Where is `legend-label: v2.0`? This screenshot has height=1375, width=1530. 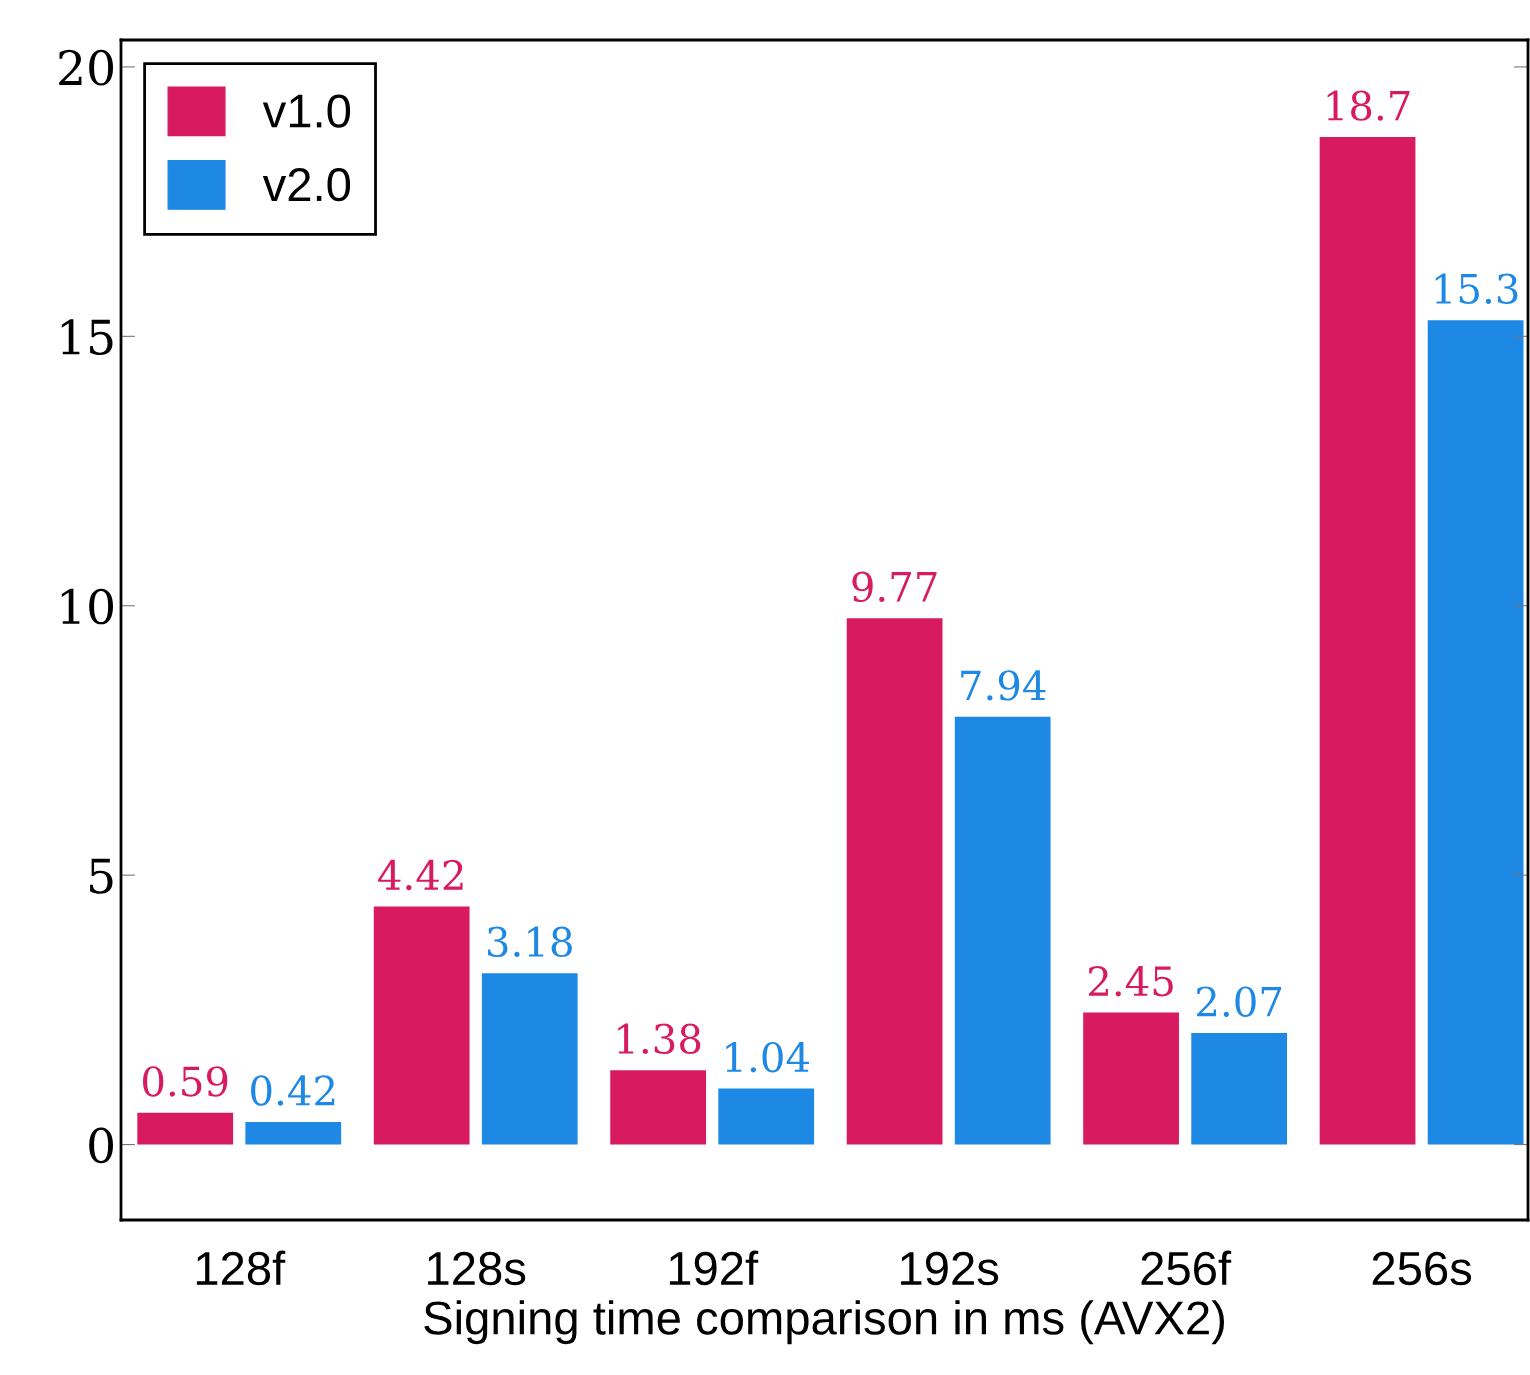
legend-label: v2.0 is located at coordinates (306, 184).